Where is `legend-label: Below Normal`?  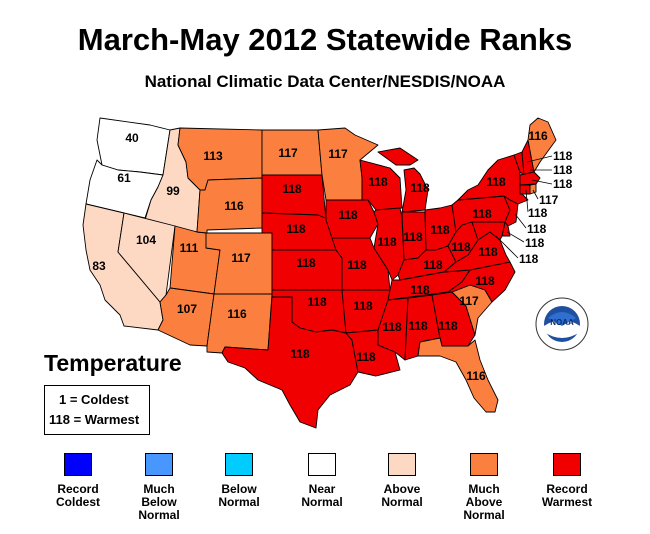
legend-label: Below Normal is located at coordinates (239, 495).